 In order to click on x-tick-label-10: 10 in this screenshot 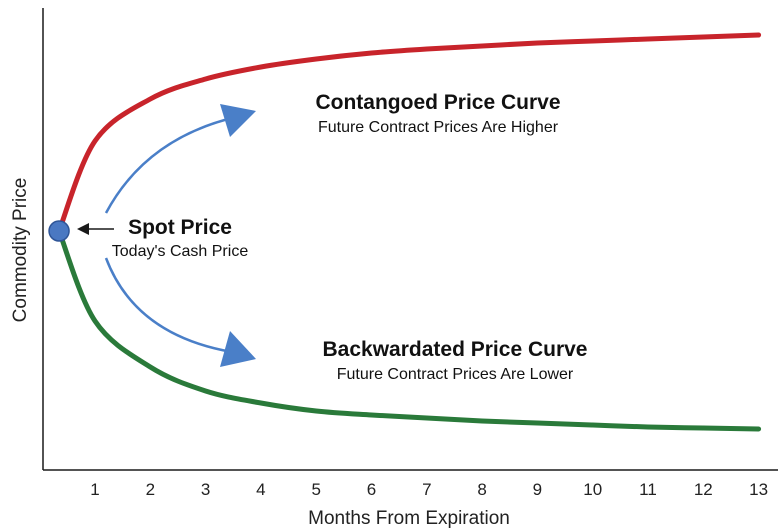, I will do `click(592, 489)`.